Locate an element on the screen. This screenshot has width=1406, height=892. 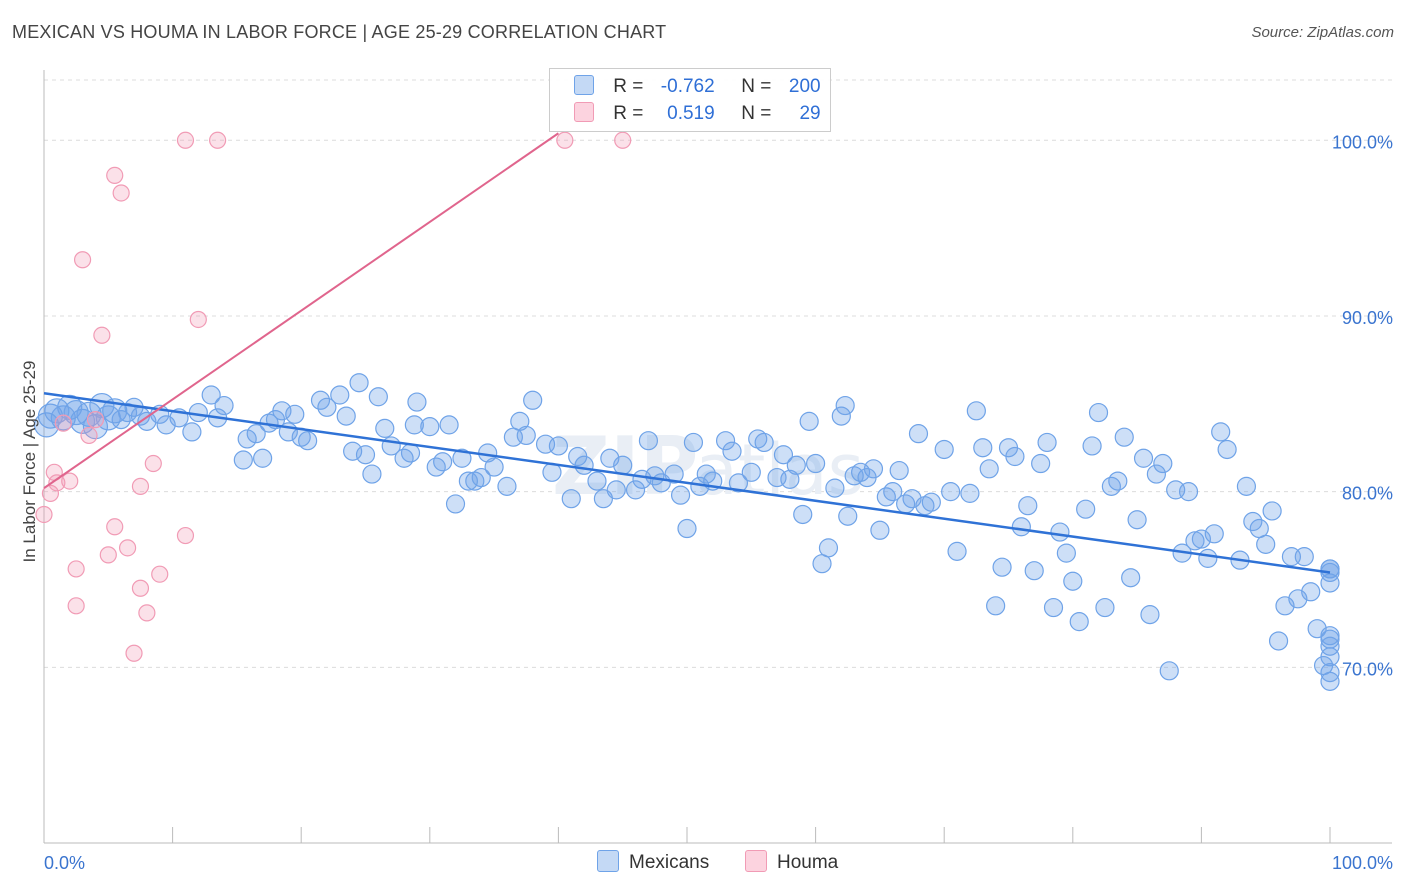
mexicans-legend-label: Mexicans is located at coordinates (669, 862).